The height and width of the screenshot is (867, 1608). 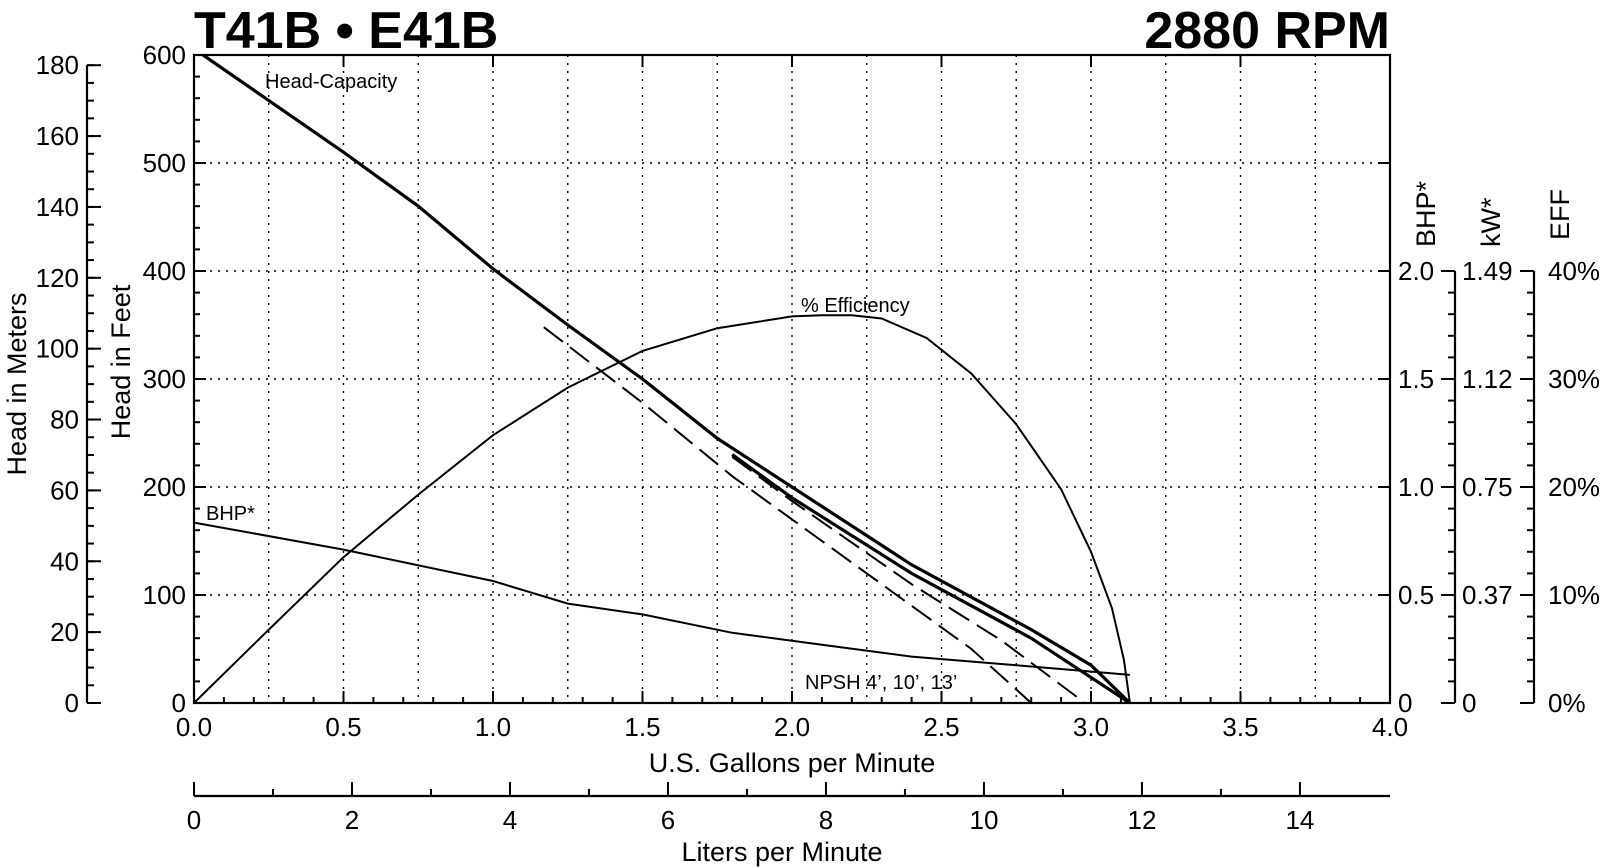 What do you see at coordinates (194, 727) in the screenshot?
I see `x-tick-label: 0.0` at bounding box center [194, 727].